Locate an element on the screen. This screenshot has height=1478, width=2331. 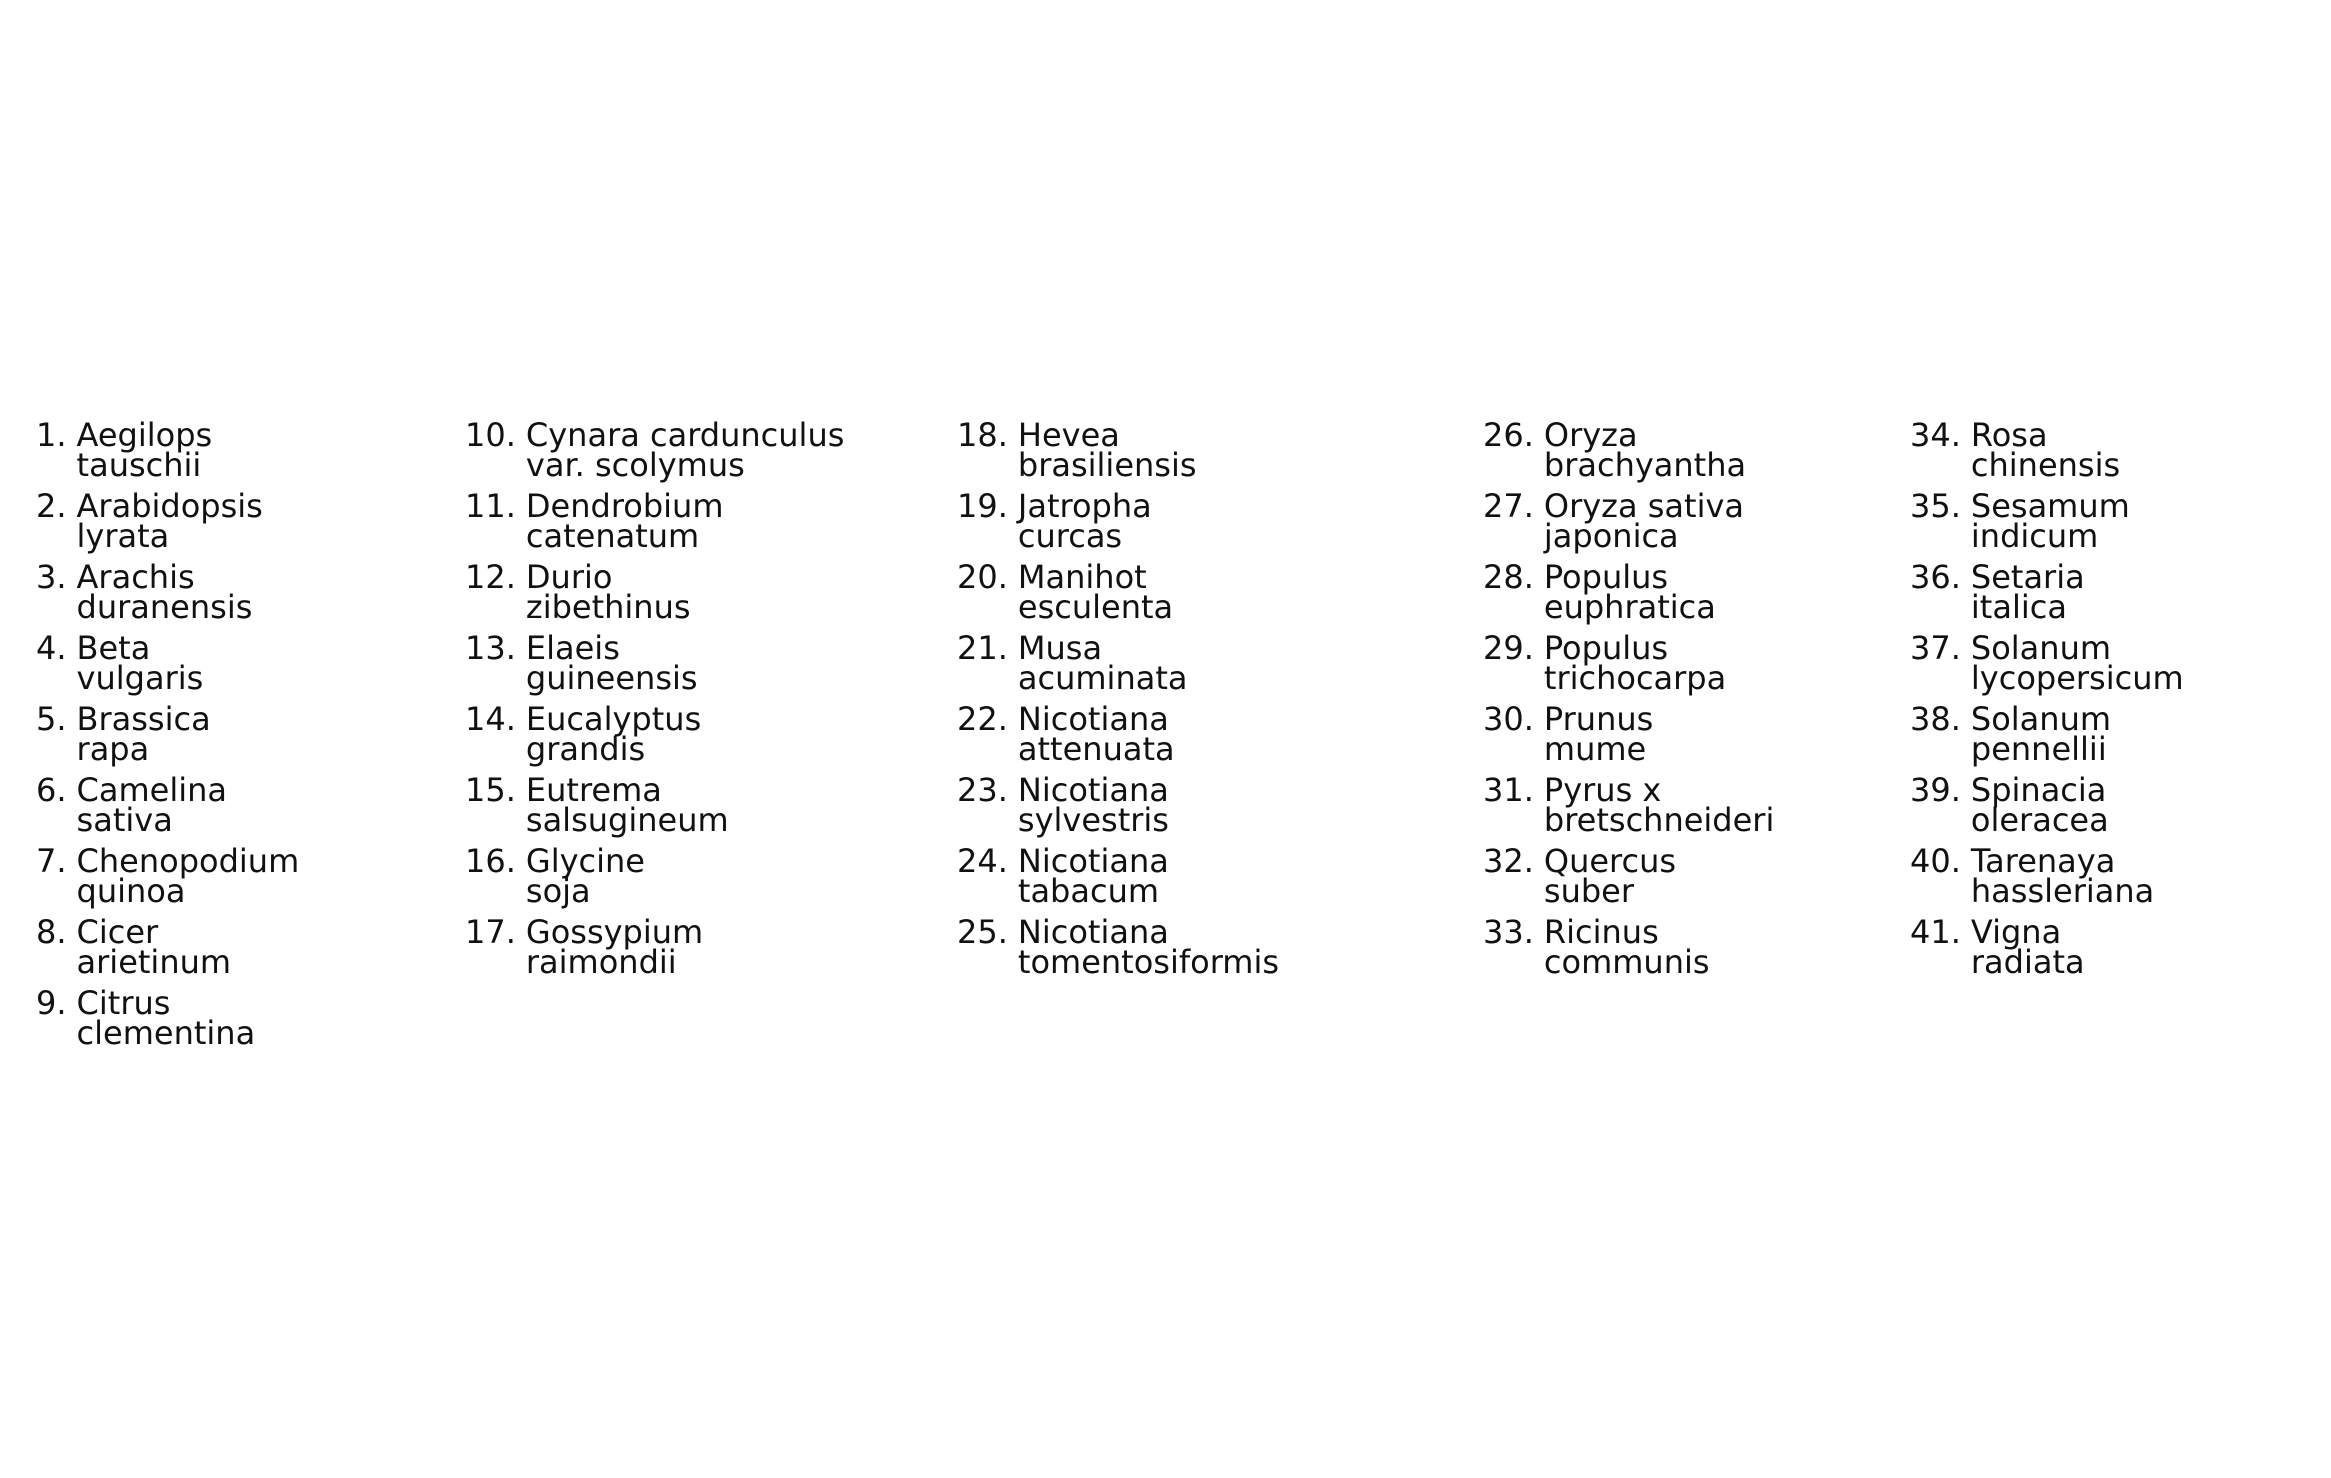
legend-entry: 1. Aegilops tauschii is located at coordinates (124, 450).